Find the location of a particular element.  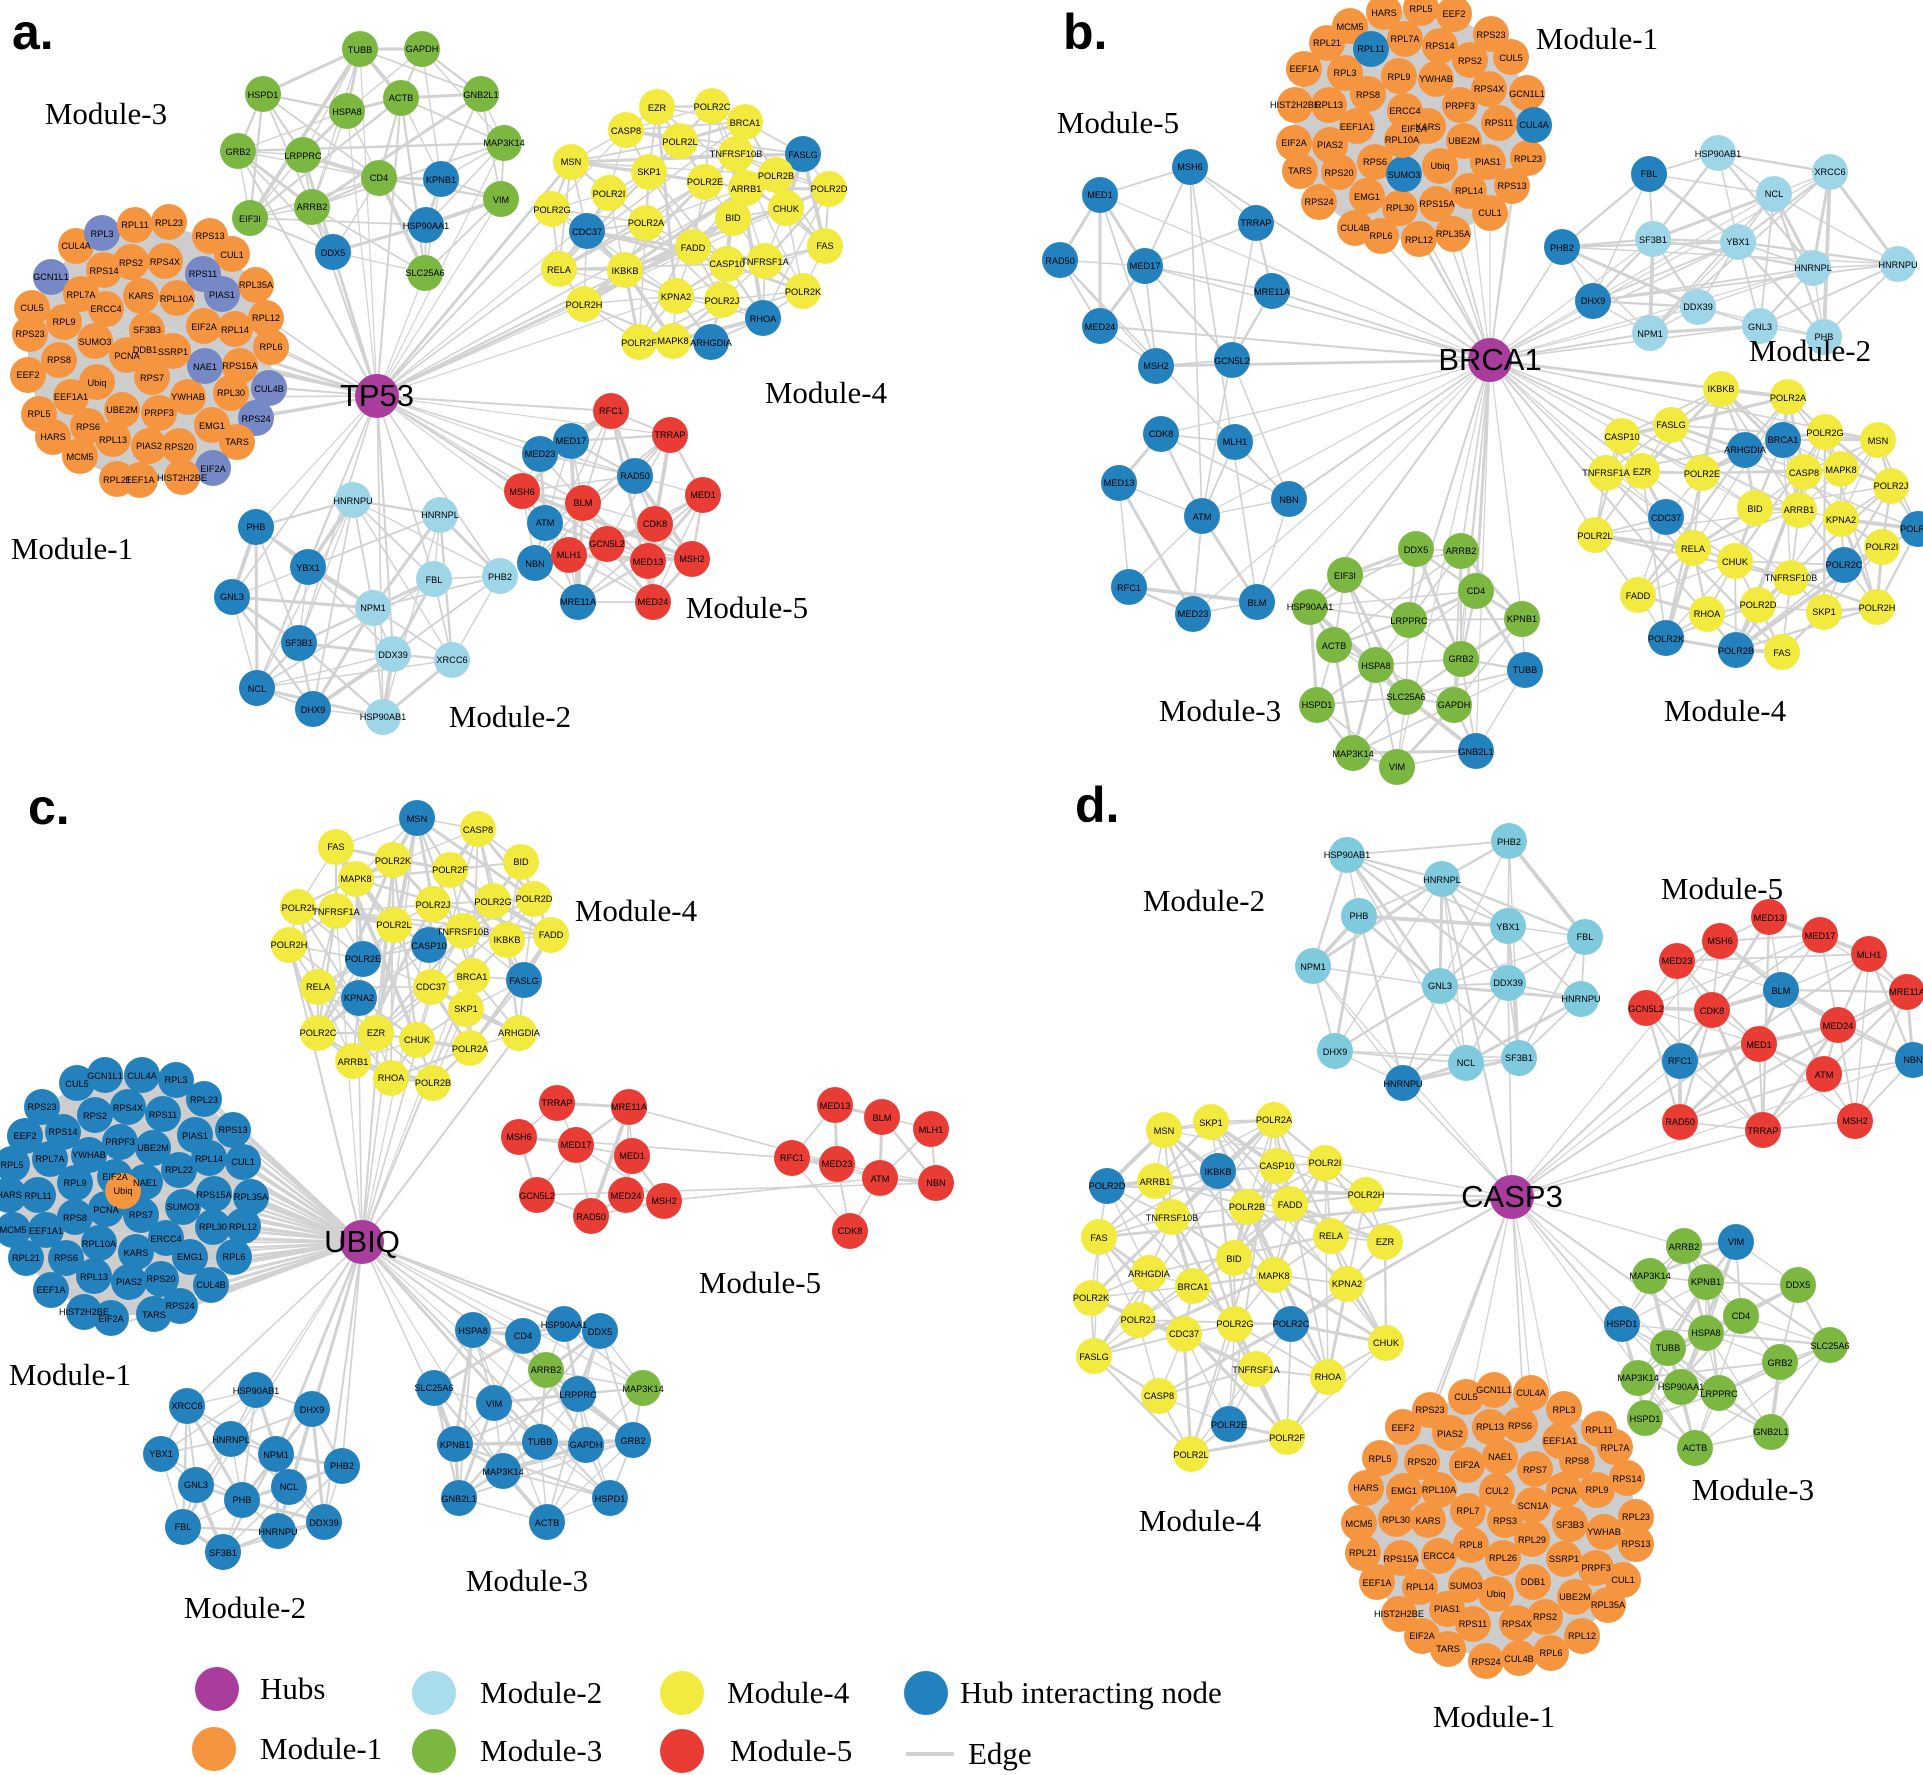

svg-text: EZR is located at coordinates (657, 108).